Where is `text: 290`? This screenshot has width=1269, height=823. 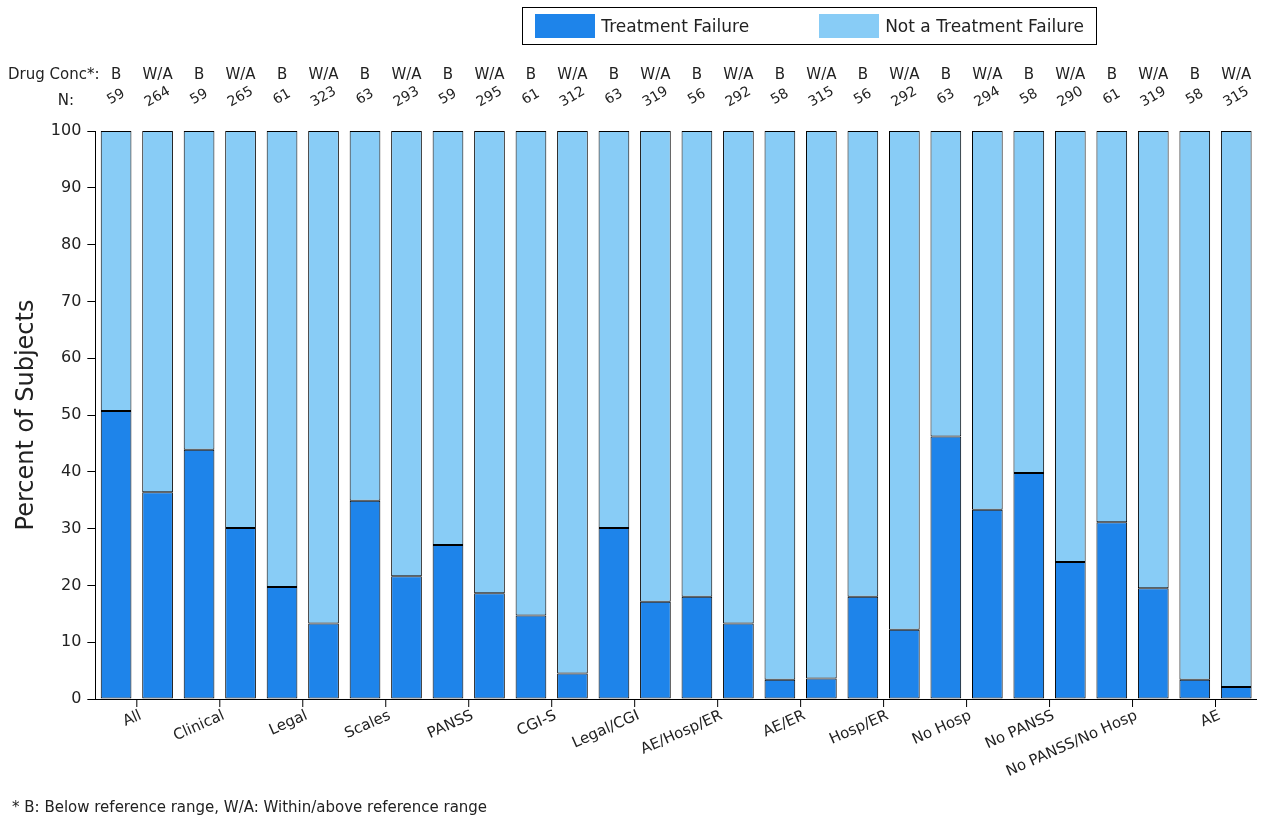
text: 290 is located at coordinates (1070, 96).